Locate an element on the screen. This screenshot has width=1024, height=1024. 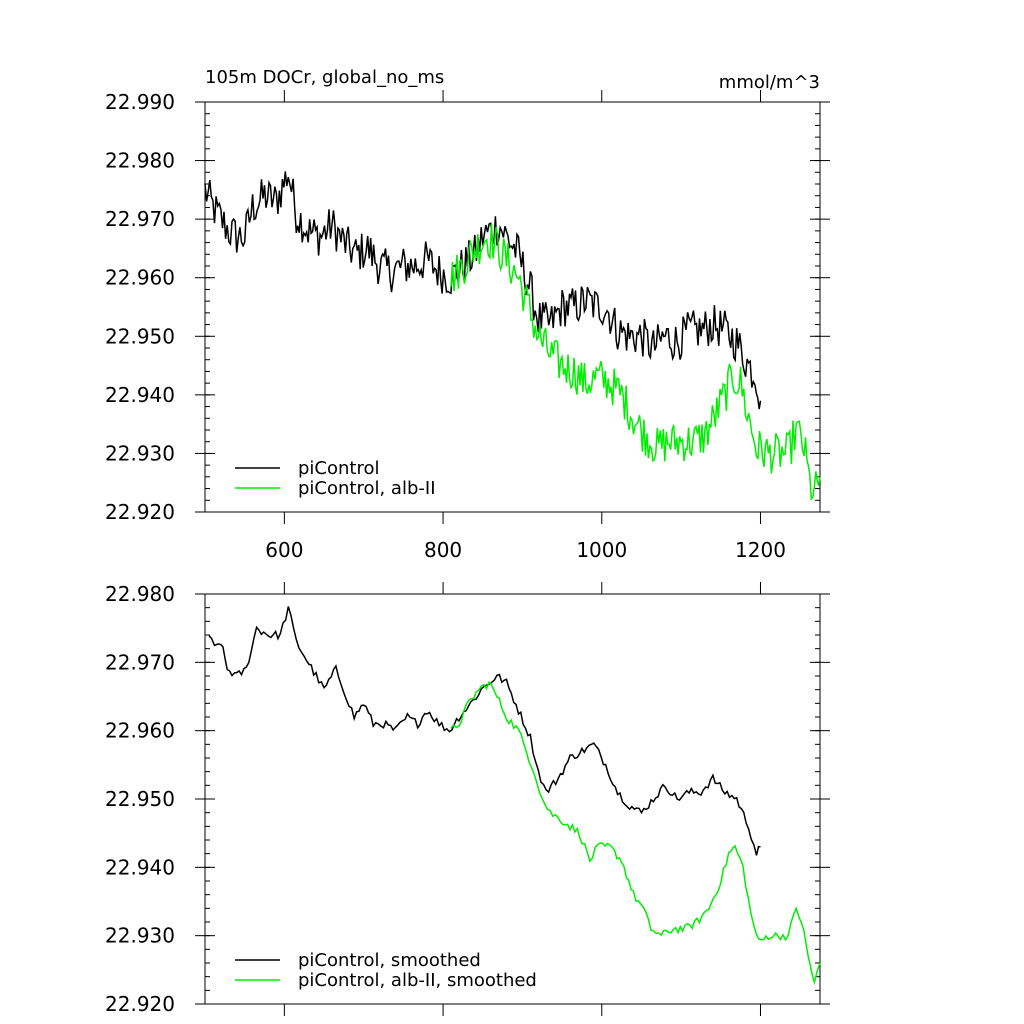
chart-title: 105m DOCr, global_no_ms is located at coordinates (324, 77).